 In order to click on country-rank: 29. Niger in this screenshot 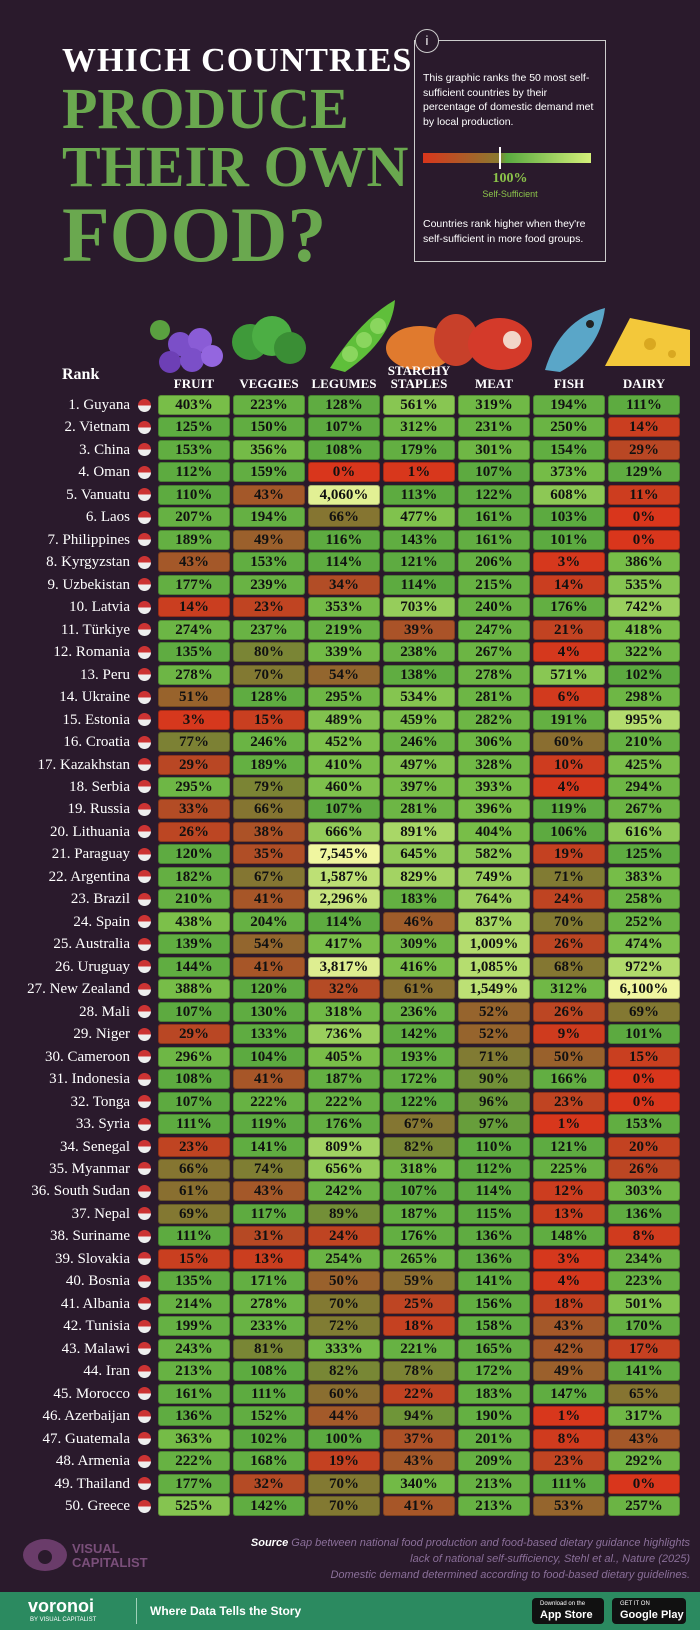, I will do `click(101, 1034)`.